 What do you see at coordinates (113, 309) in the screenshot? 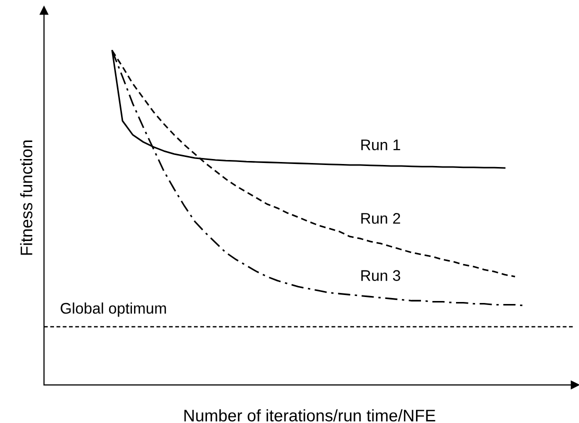
I see `ref-line-label: Global optimum` at bounding box center [113, 309].